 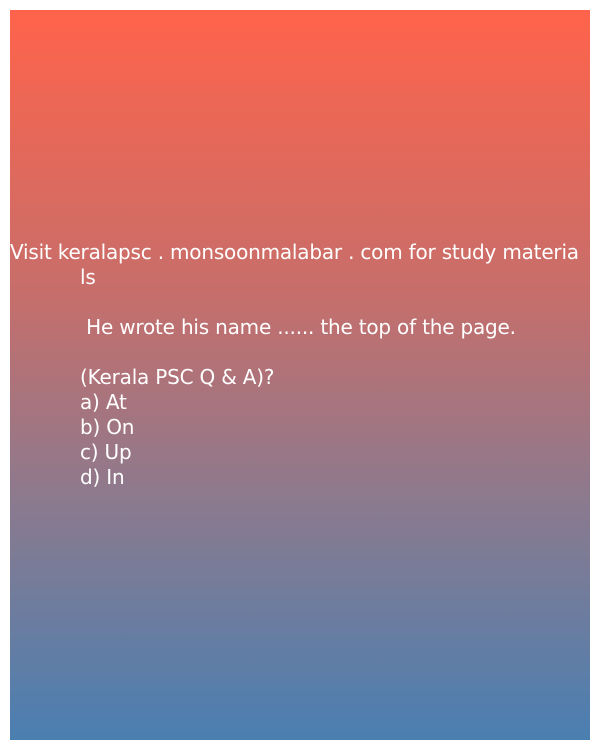 I want to click on option-d: d) In, so click(x=102, y=477).